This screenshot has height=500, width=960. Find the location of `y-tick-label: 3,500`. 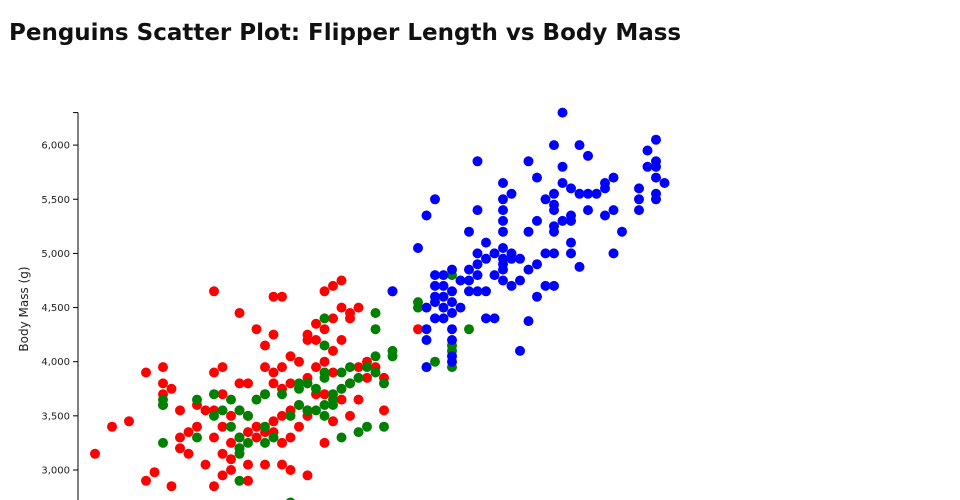

y-tick-label: 3,500 is located at coordinates (55, 416).